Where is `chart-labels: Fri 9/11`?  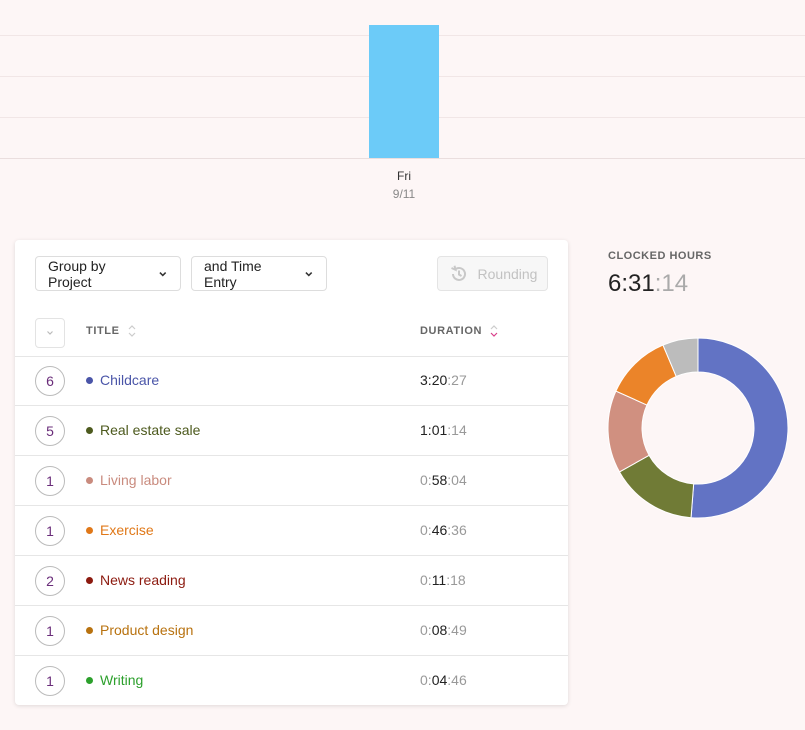
chart-labels: Fri 9/11 is located at coordinates (404, 185).